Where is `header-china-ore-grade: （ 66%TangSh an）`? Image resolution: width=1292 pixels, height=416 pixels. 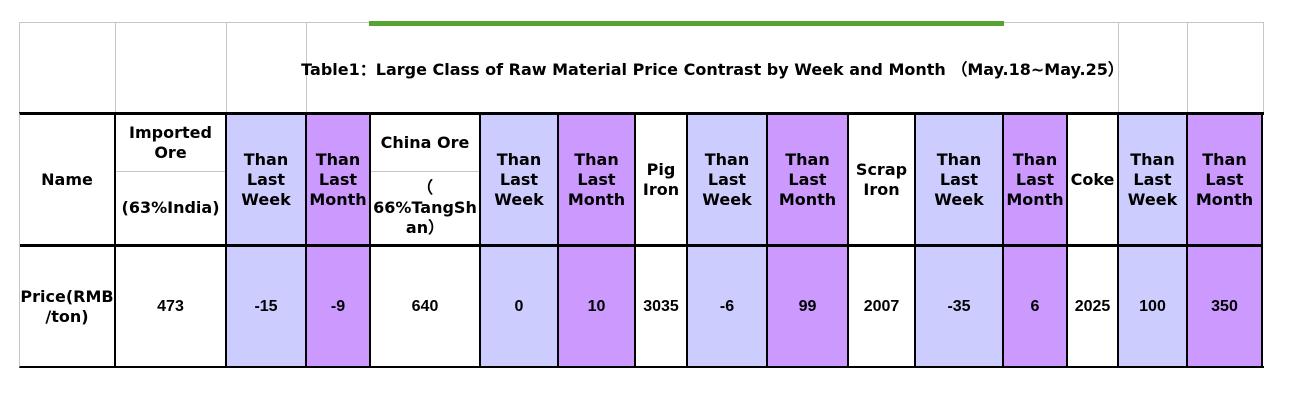 header-china-ore-grade: （ 66%TangSh an） is located at coordinates (425, 207).